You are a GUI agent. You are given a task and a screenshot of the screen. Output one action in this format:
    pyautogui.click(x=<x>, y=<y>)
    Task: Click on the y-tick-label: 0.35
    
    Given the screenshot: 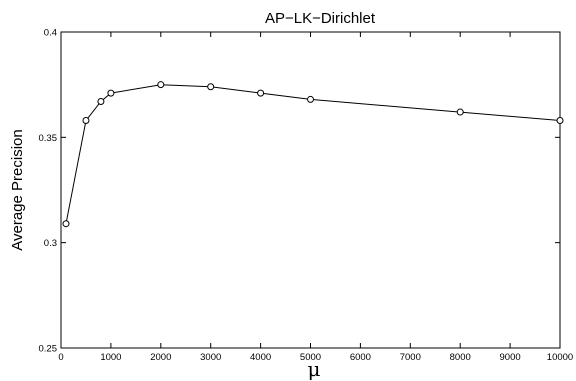 What is the action you would take?
    pyautogui.click(x=48, y=138)
    